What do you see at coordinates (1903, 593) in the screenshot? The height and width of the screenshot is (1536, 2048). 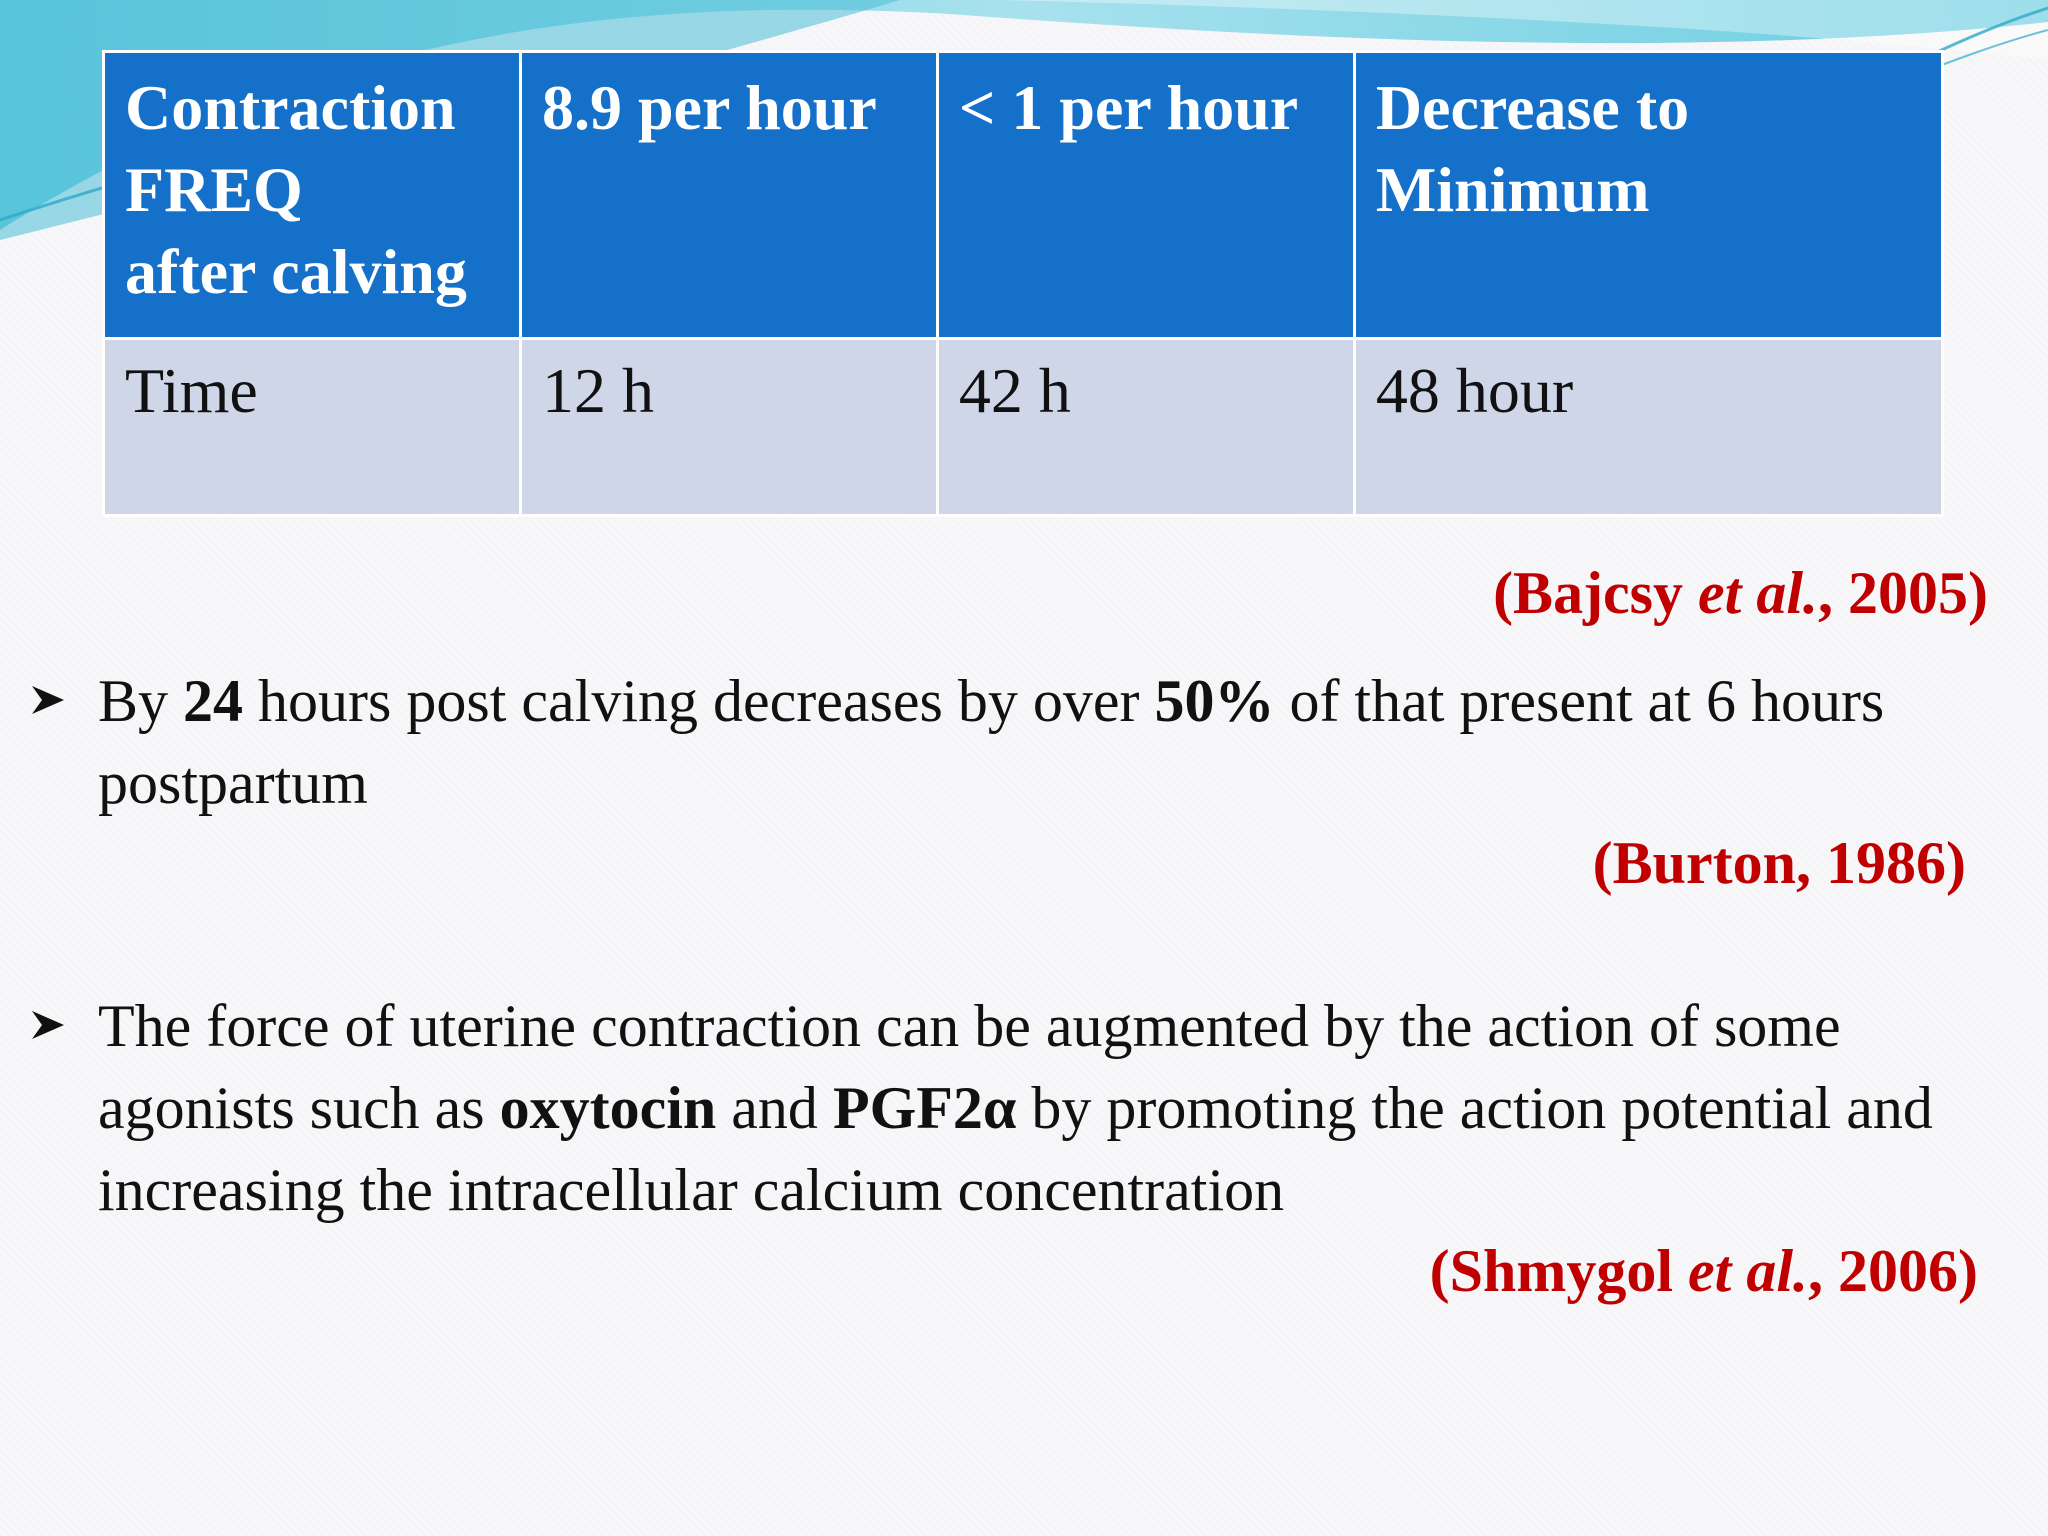 I see `citation-part: , 2005)` at bounding box center [1903, 593].